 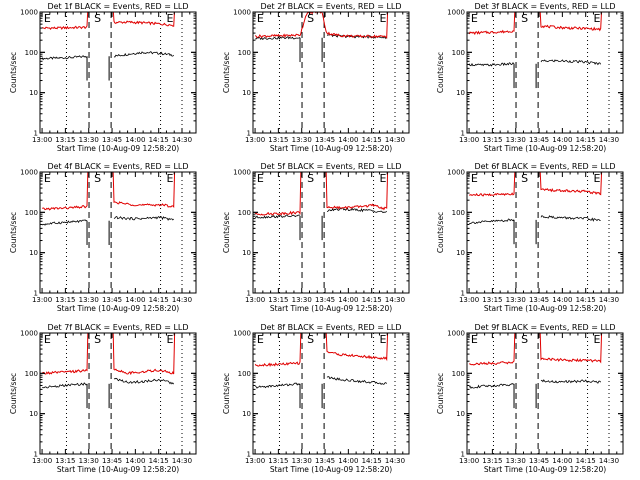 I want to click on panel-title: Det 9f BLACK = Events, RED = LLD, so click(x=544, y=327).